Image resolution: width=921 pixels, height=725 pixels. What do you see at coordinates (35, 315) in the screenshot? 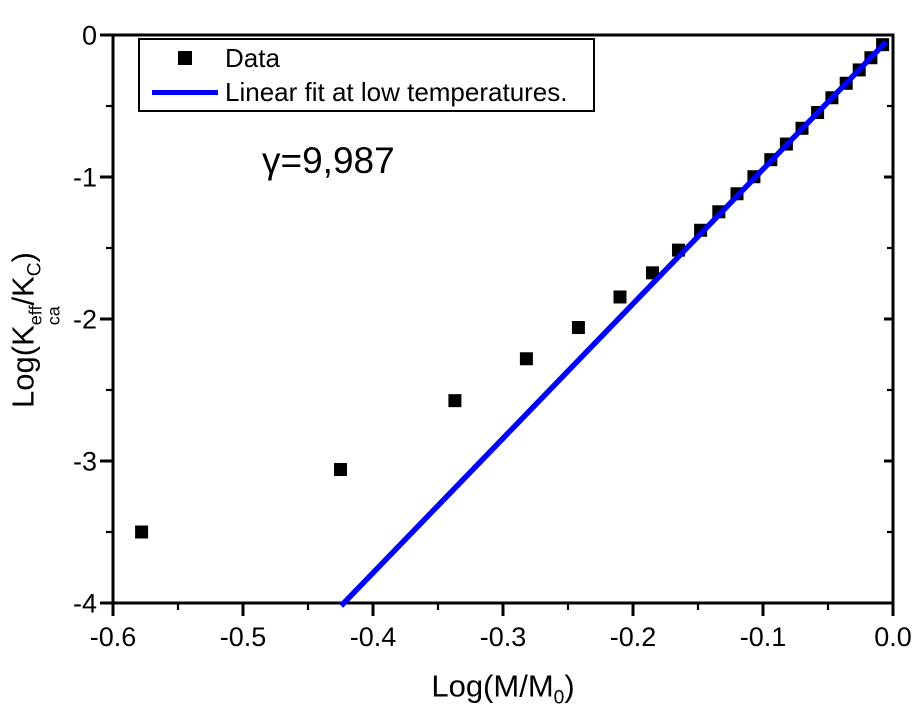
I see `y-axis-superscript: eff` at bounding box center [35, 315].